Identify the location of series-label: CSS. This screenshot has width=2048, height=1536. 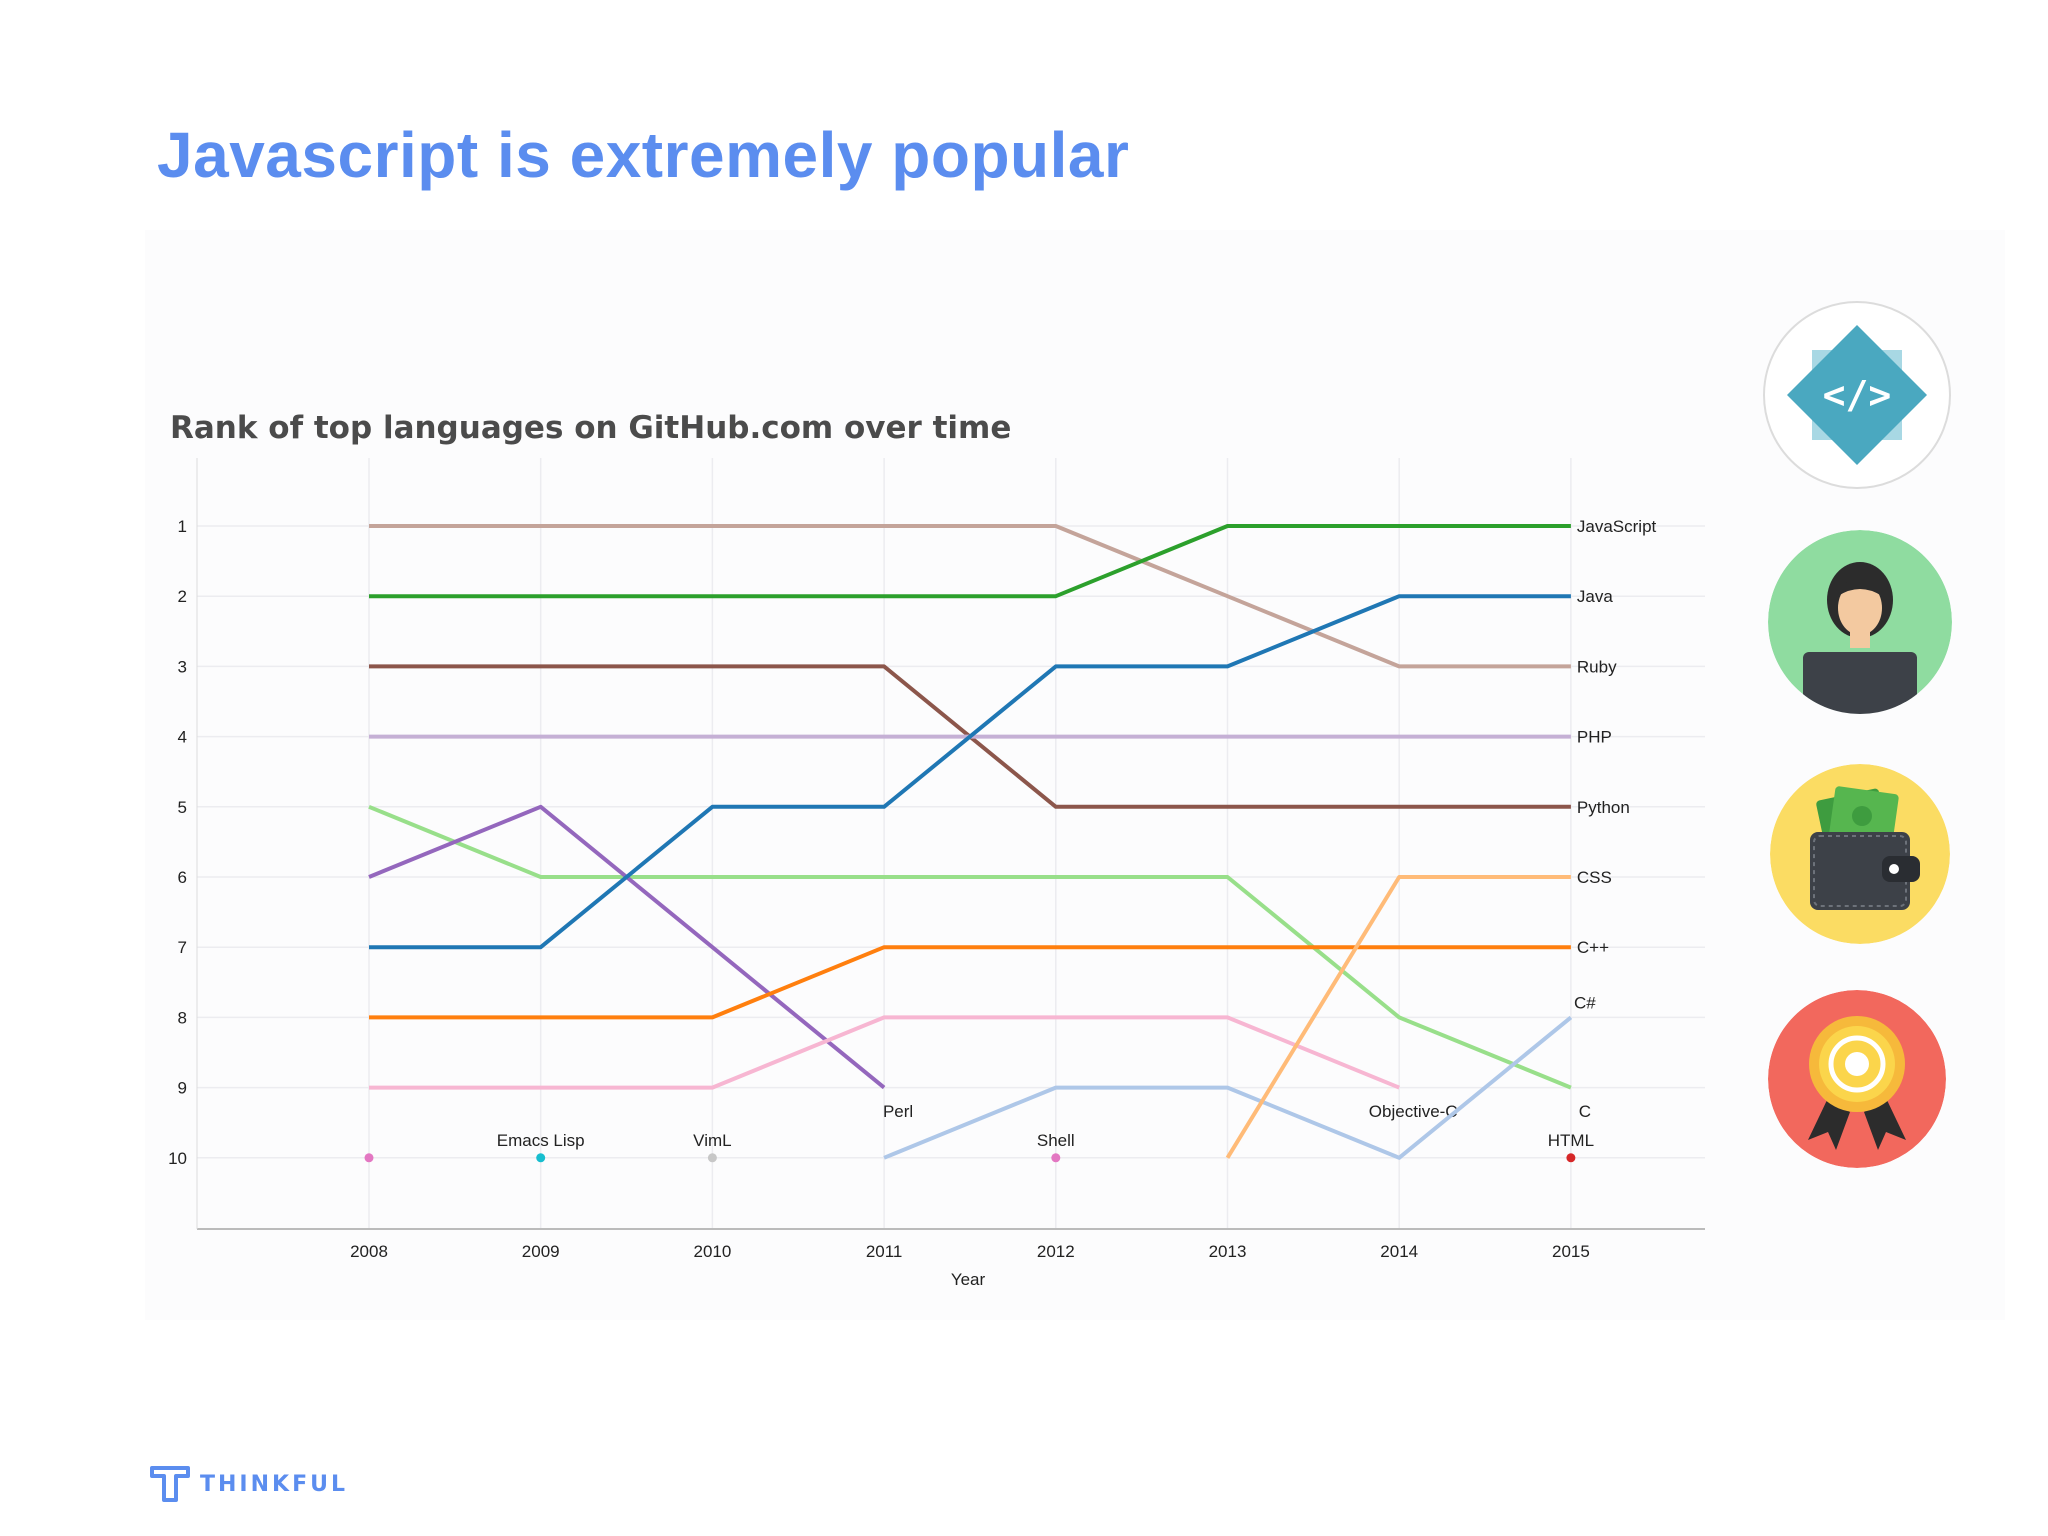
(1594, 877).